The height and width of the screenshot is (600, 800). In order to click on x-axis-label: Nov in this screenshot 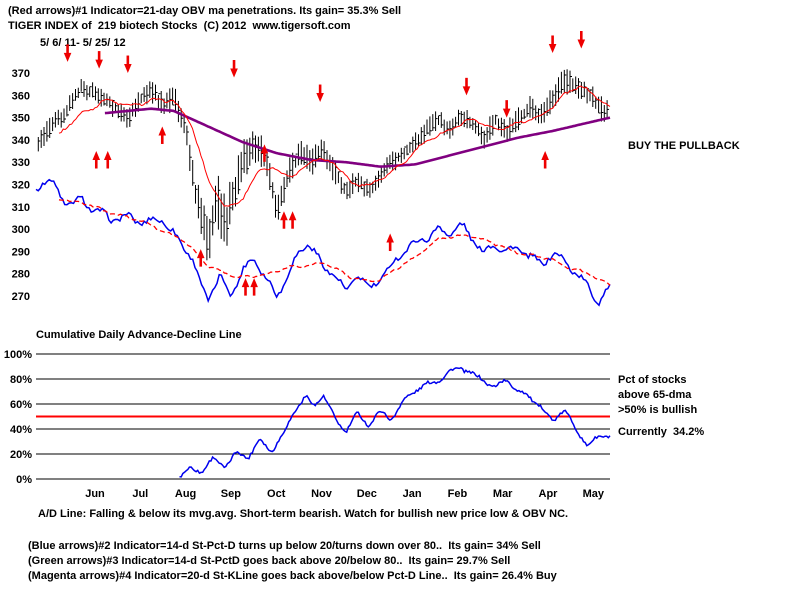, I will do `click(321, 494)`.